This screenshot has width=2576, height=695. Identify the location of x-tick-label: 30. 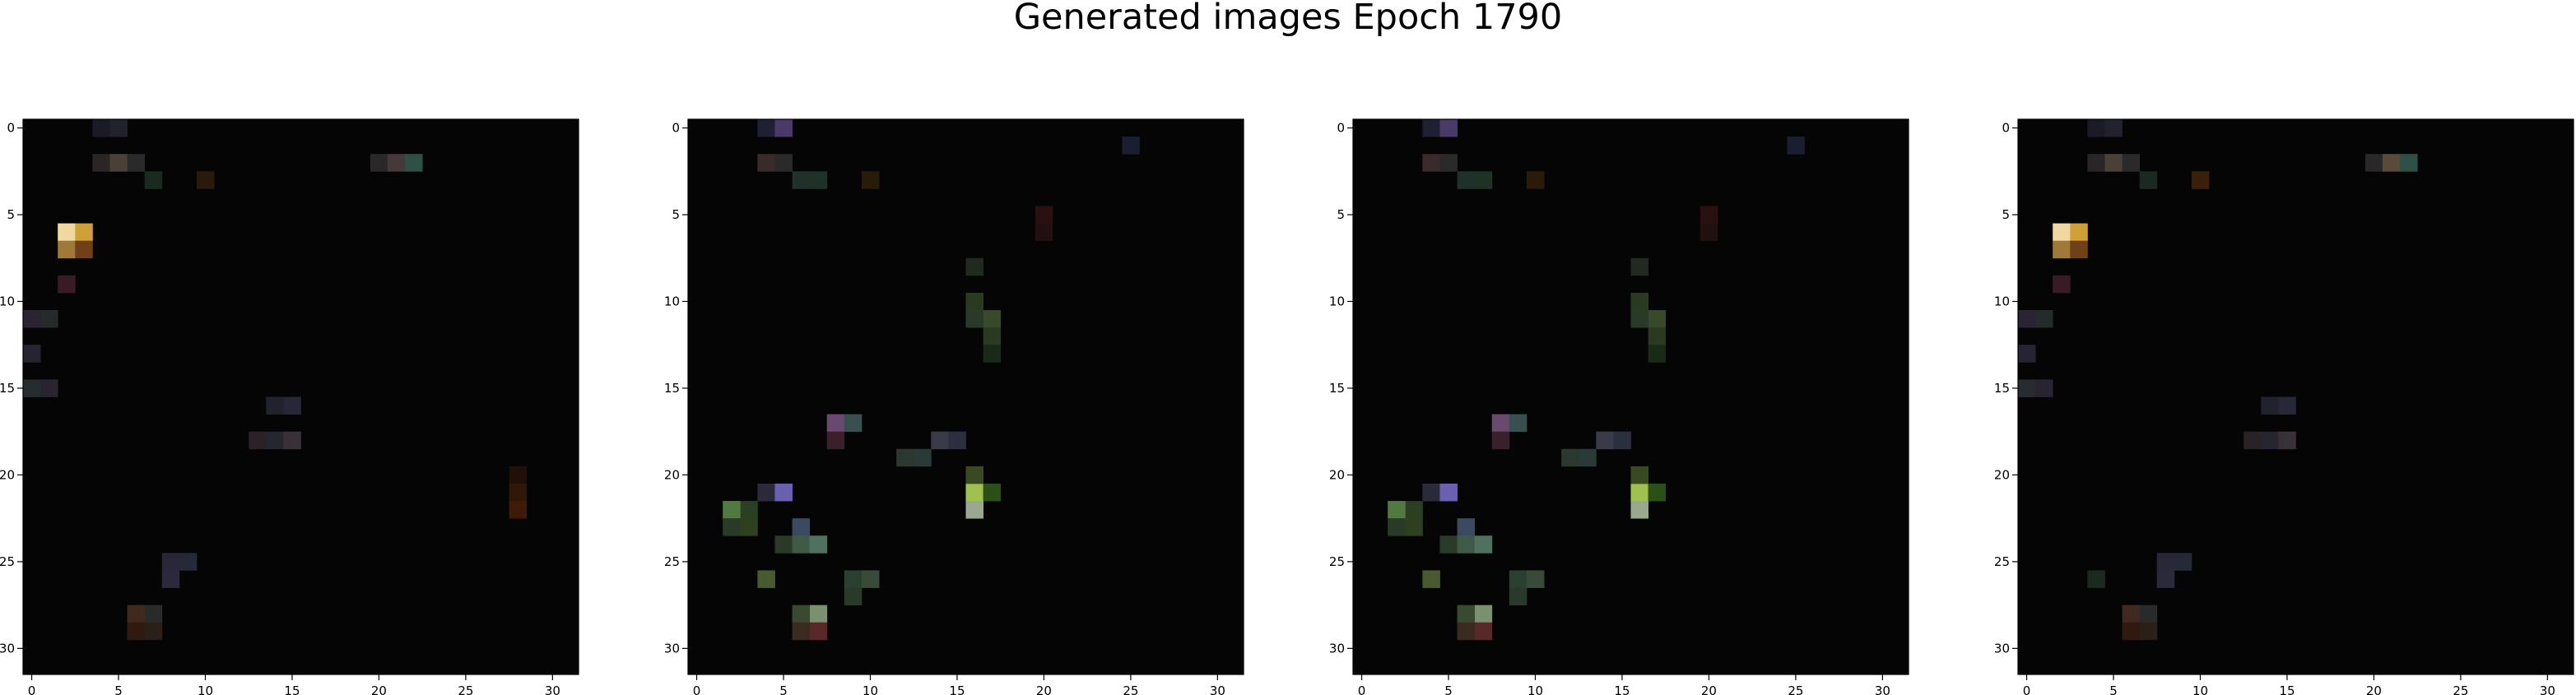
(1882, 689).